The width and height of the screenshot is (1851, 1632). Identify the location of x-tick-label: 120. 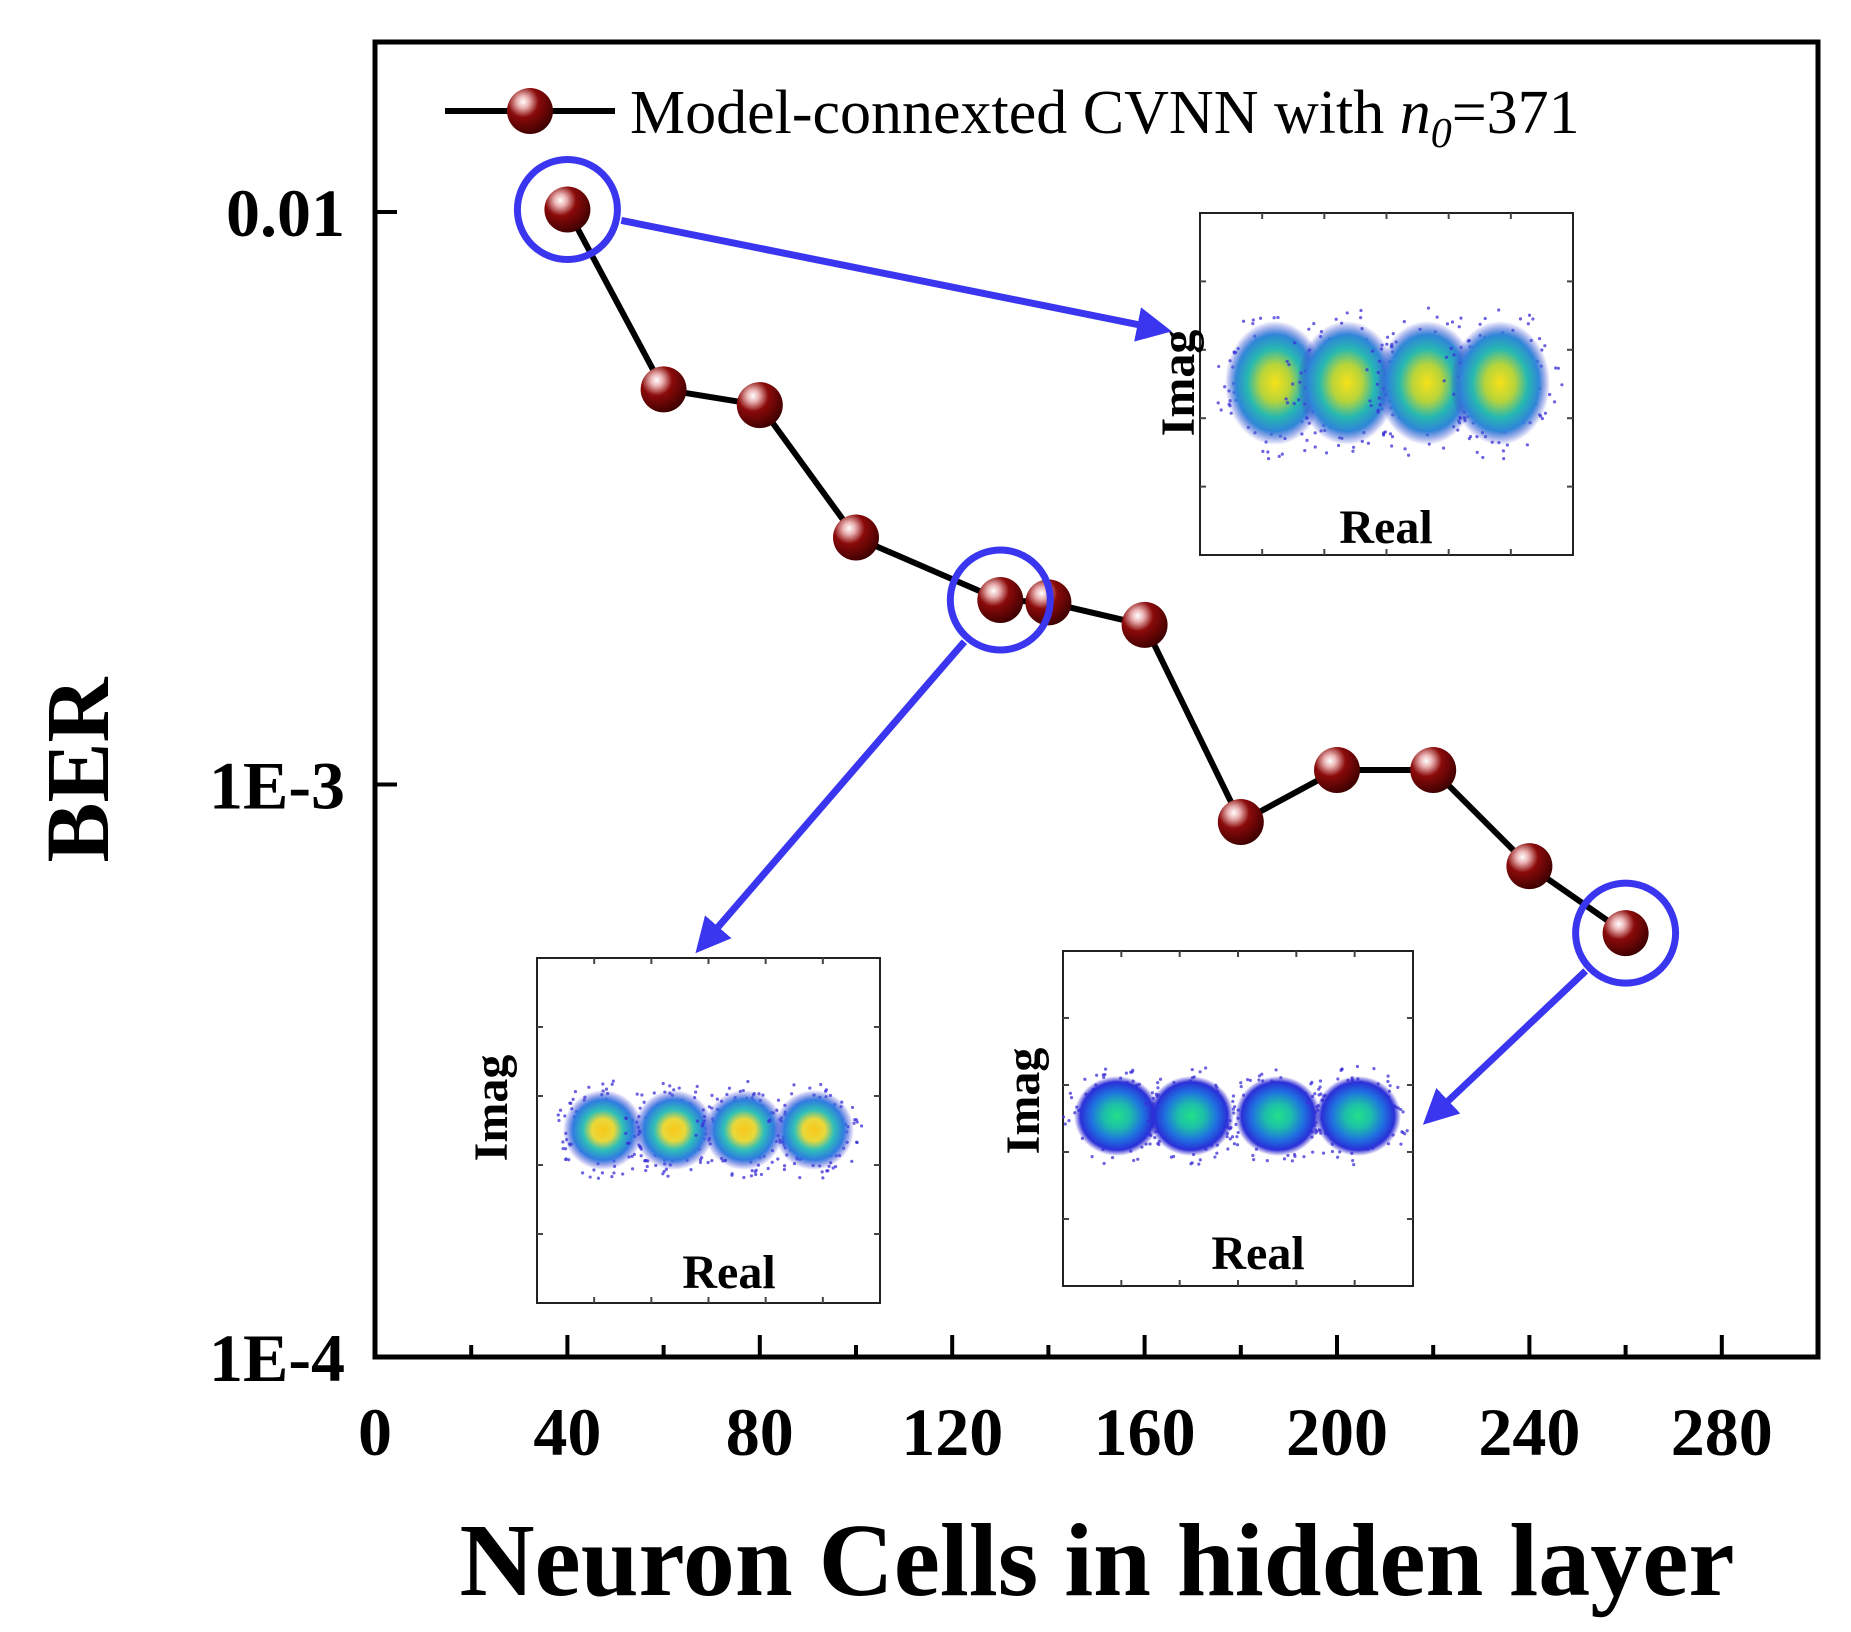
(952, 1432).